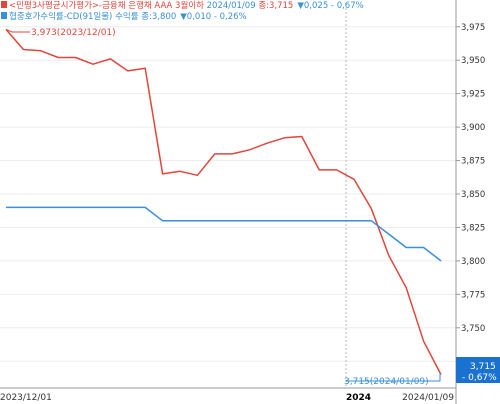 The image size is (500, 404). I want to click on last-value-badge-change: - 0,67%, so click(479, 378).